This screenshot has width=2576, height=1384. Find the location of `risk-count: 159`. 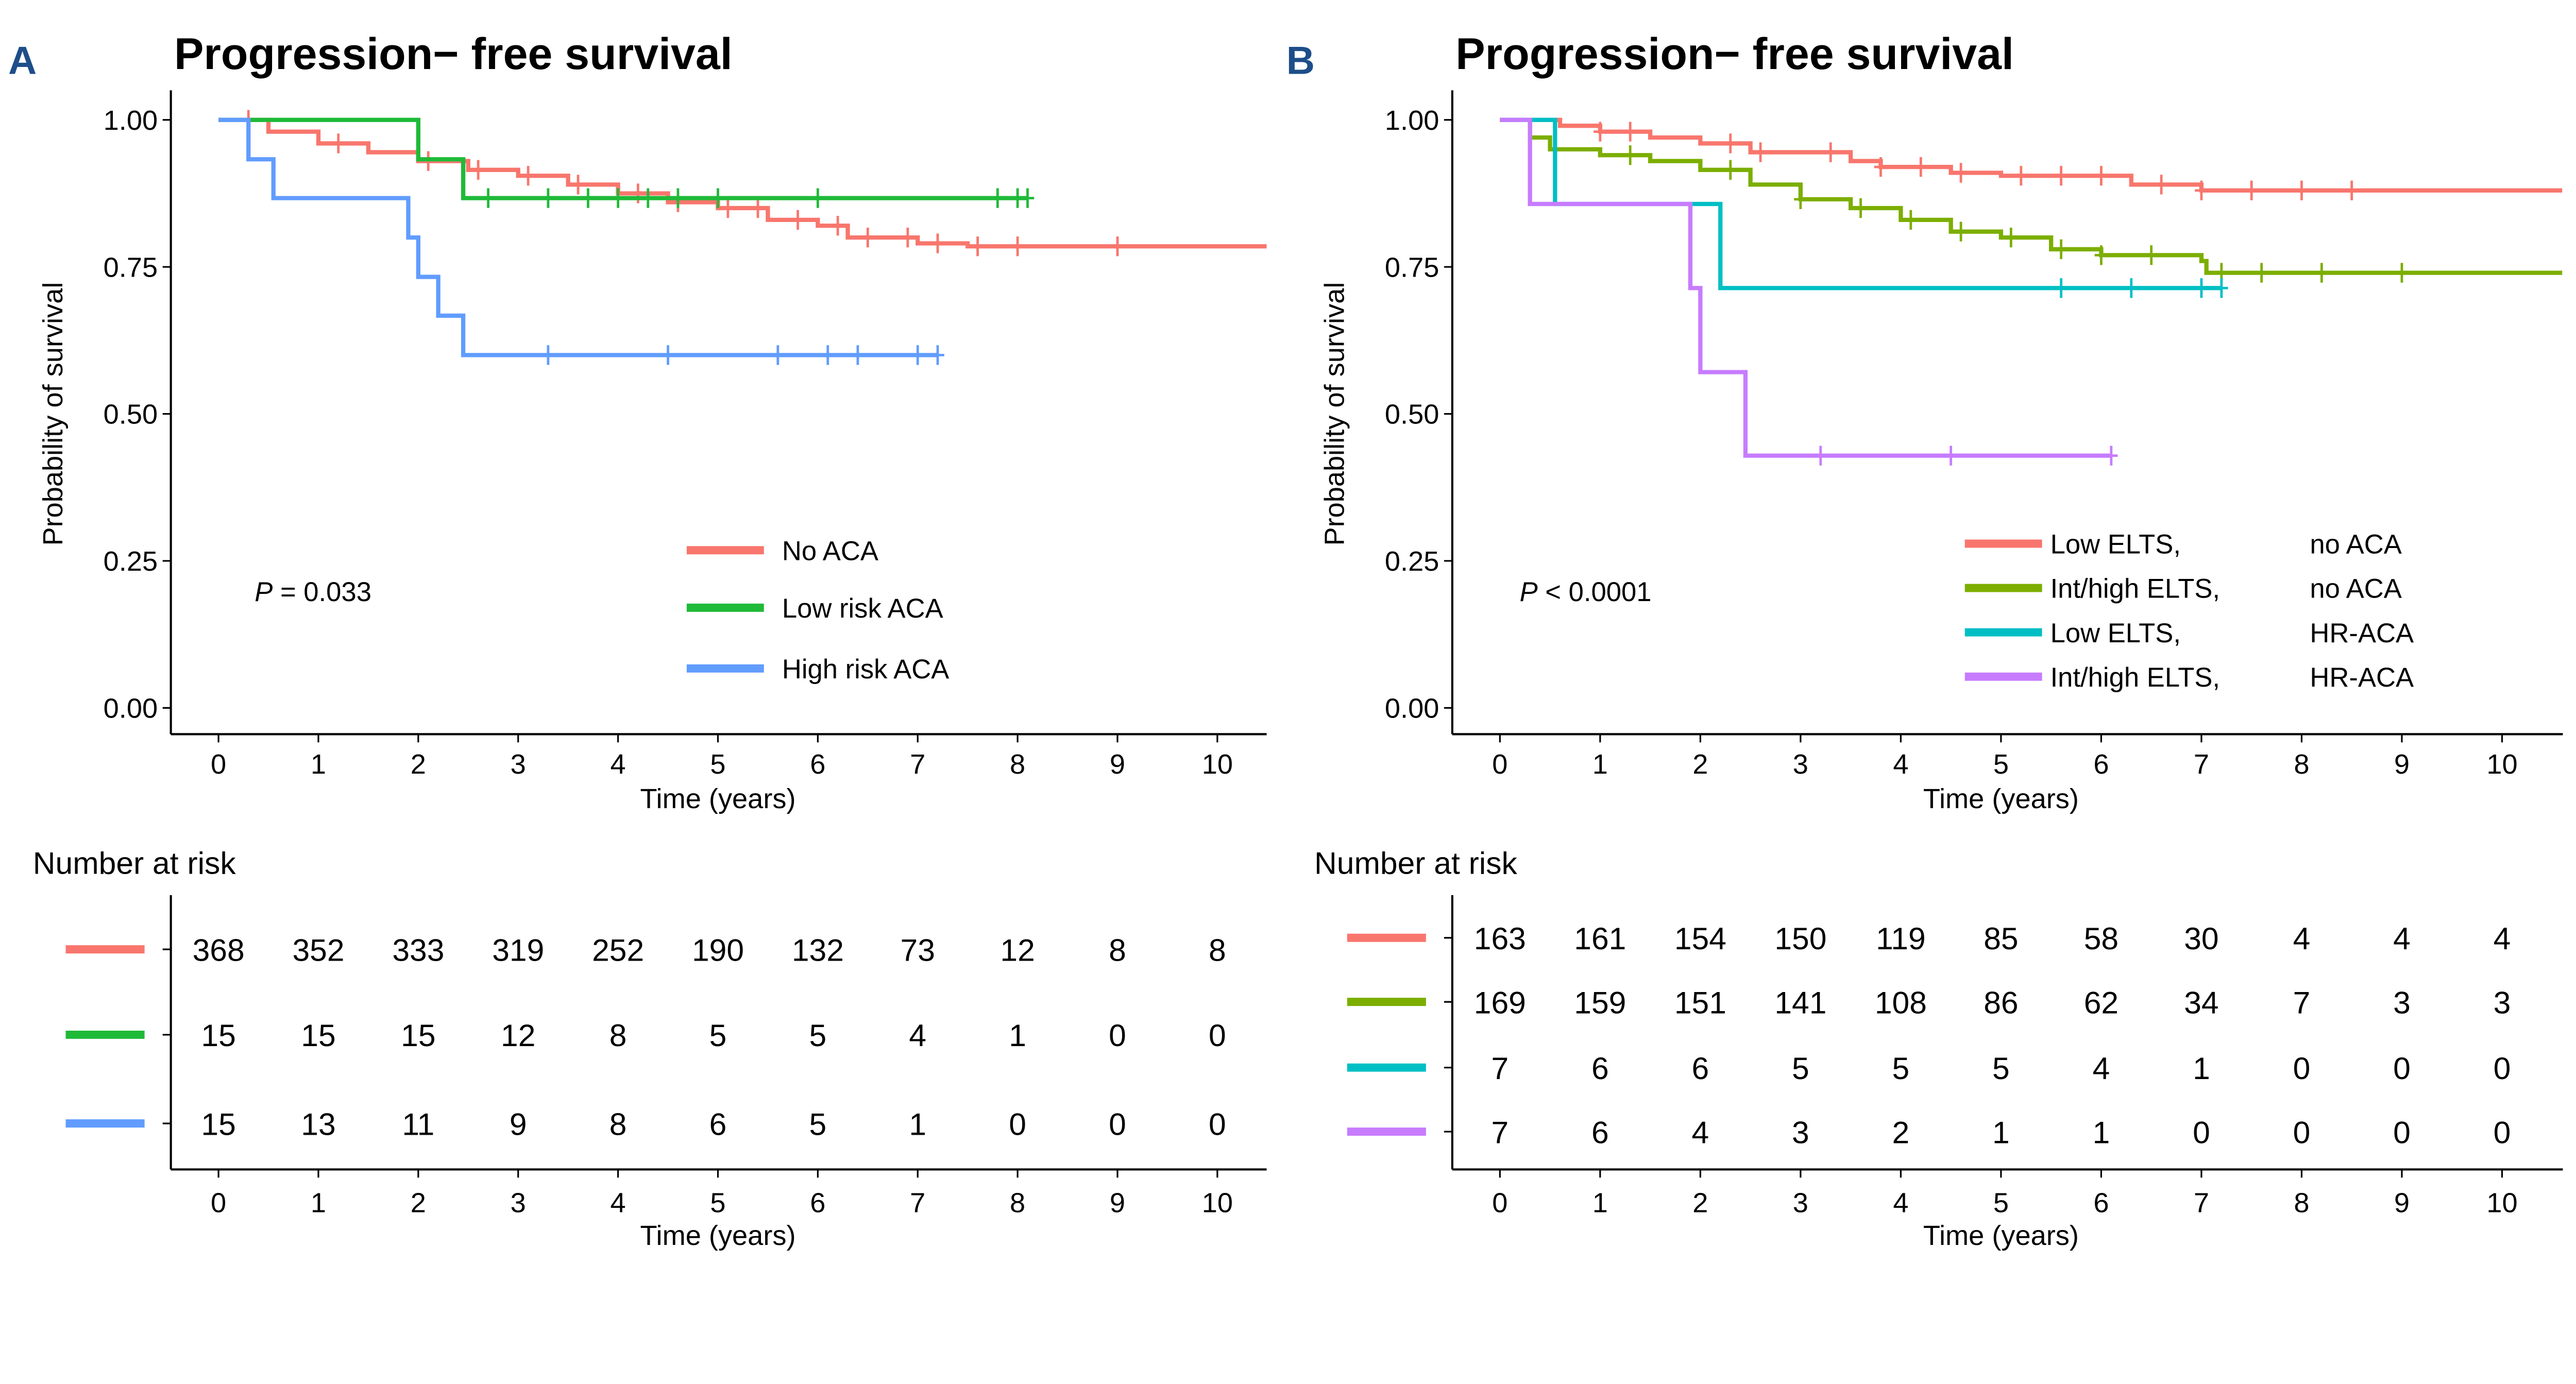

risk-count: 159 is located at coordinates (1600, 1002).